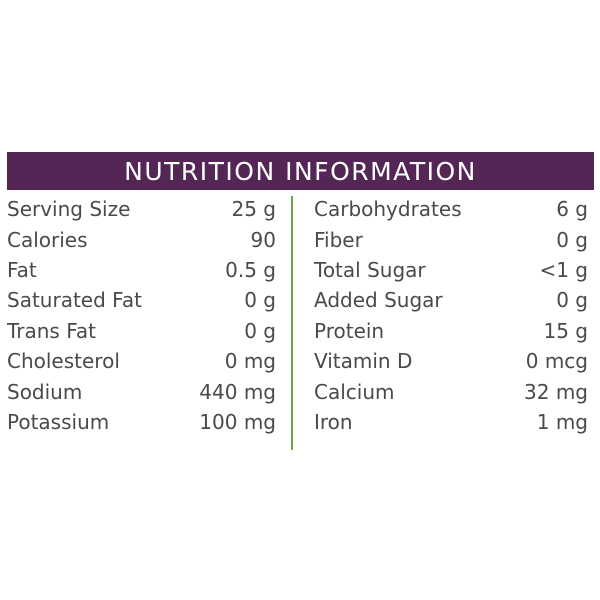 The height and width of the screenshot is (600, 600). I want to click on nutrient-label: Potassium, so click(58, 421).